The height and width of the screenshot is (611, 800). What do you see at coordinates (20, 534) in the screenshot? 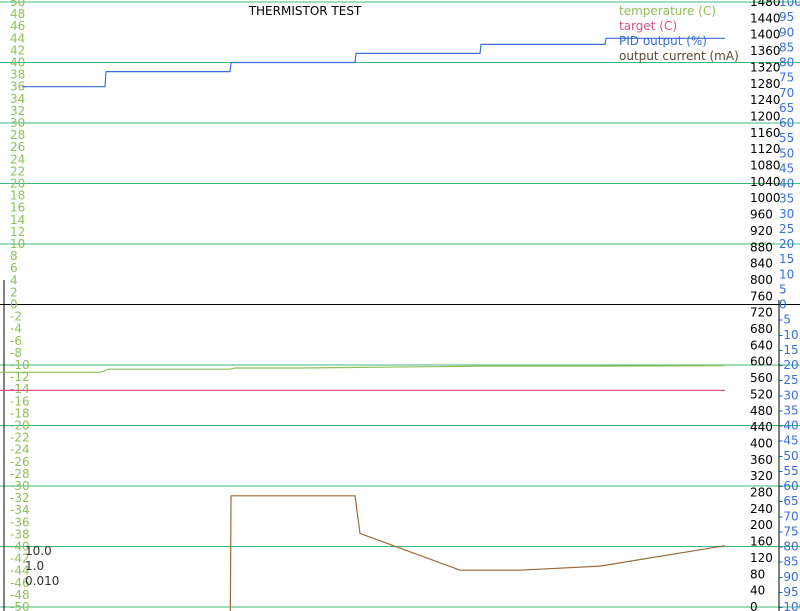
I see `left-tick-label: -38` at bounding box center [20, 534].